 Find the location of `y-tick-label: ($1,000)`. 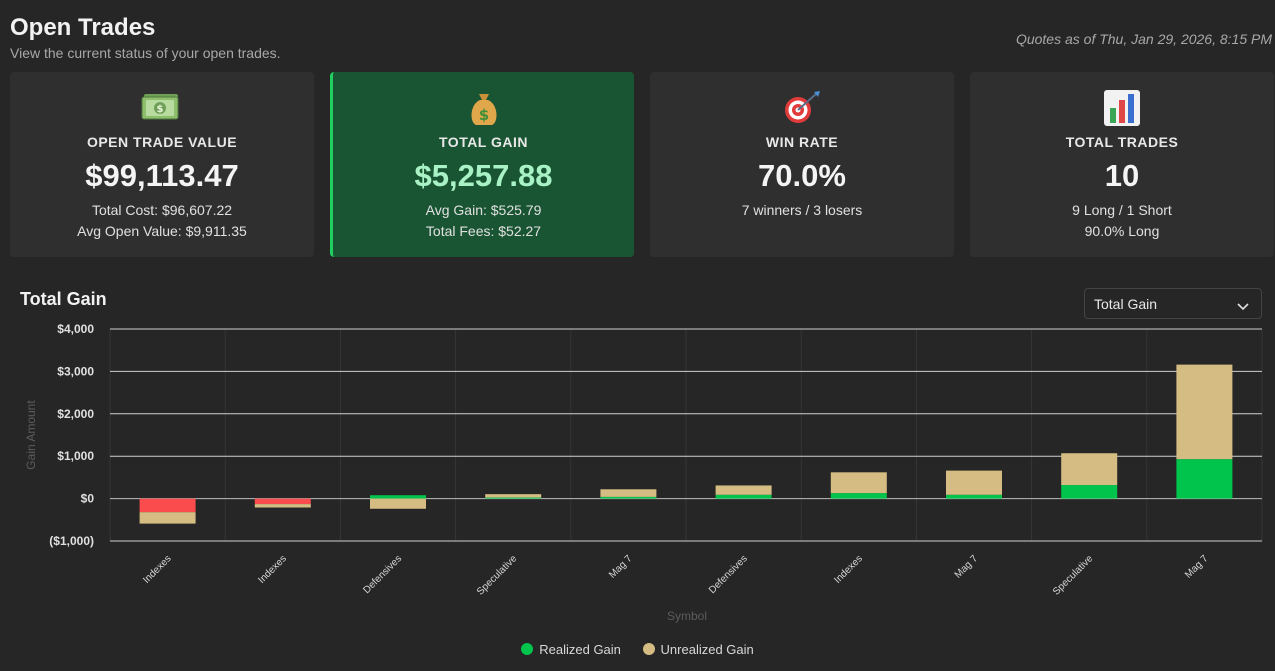

y-tick-label: ($1,000) is located at coordinates (71, 541).